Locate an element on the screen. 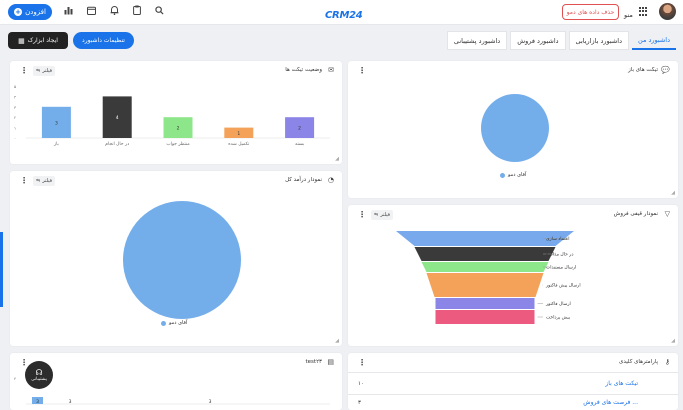 The height and width of the screenshot is (410, 683). top-bar: + افزودن CRM24 حذف داده های دمو منو is located at coordinates (341, 12).